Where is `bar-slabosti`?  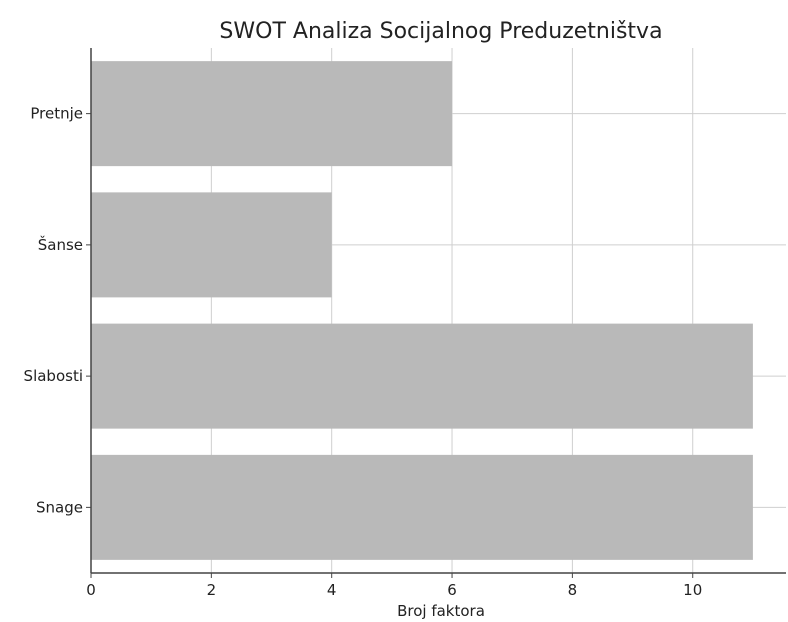
bar-slabosti is located at coordinates (422, 376).